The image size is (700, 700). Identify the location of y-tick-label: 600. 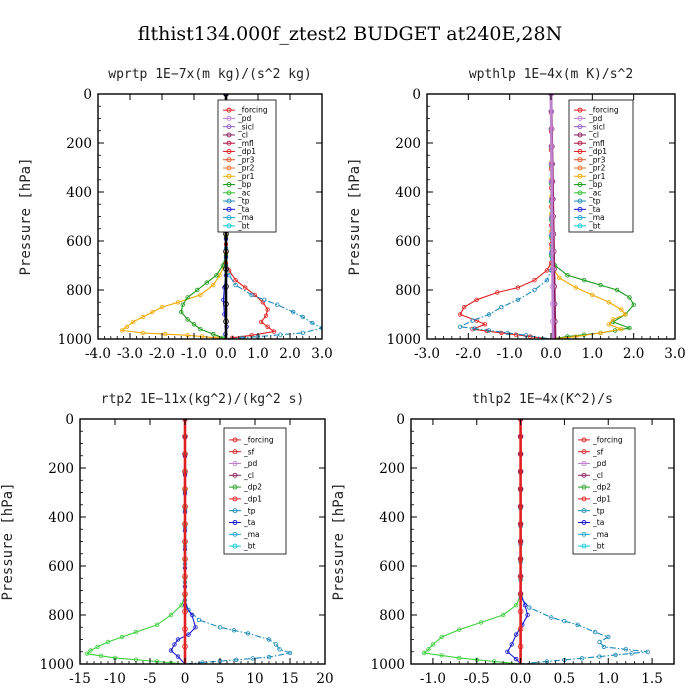
(392, 567).